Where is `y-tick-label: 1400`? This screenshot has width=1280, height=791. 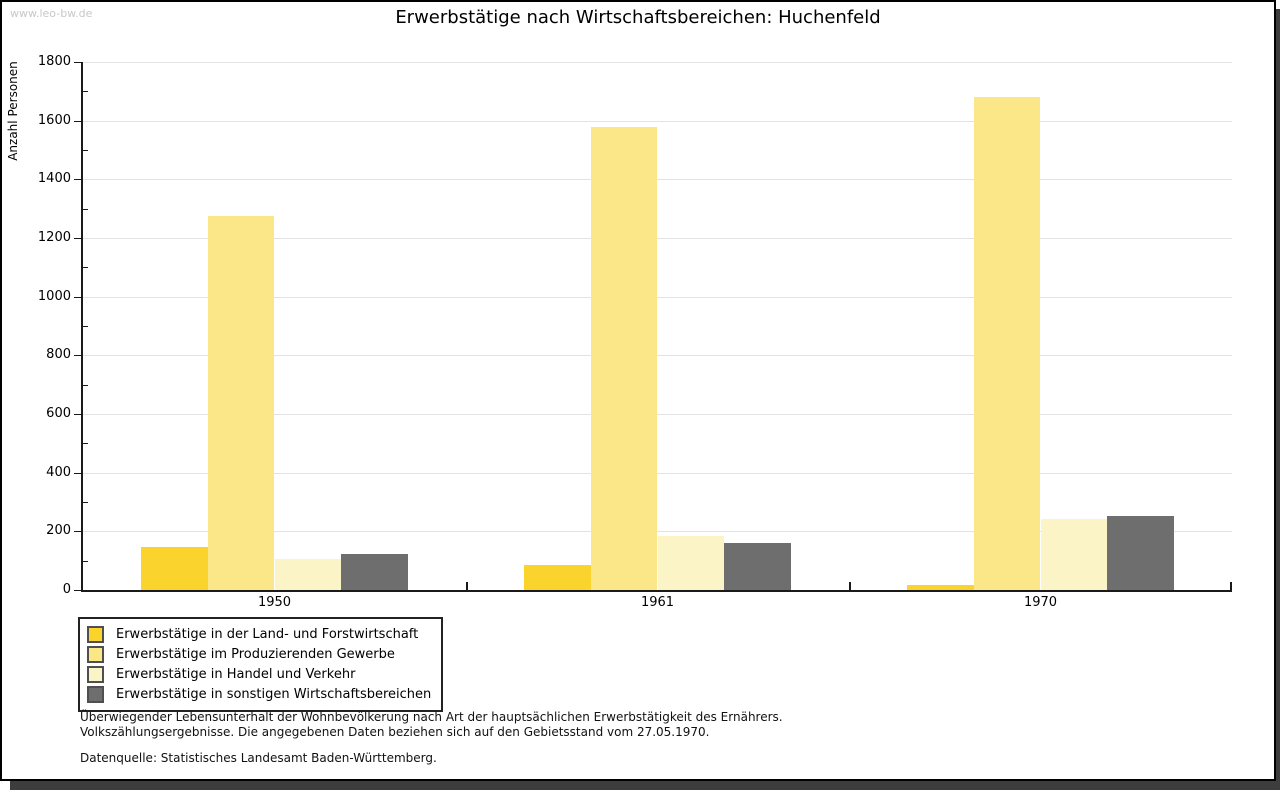 y-tick-label: 1400 is located at coordinates (54, 179).